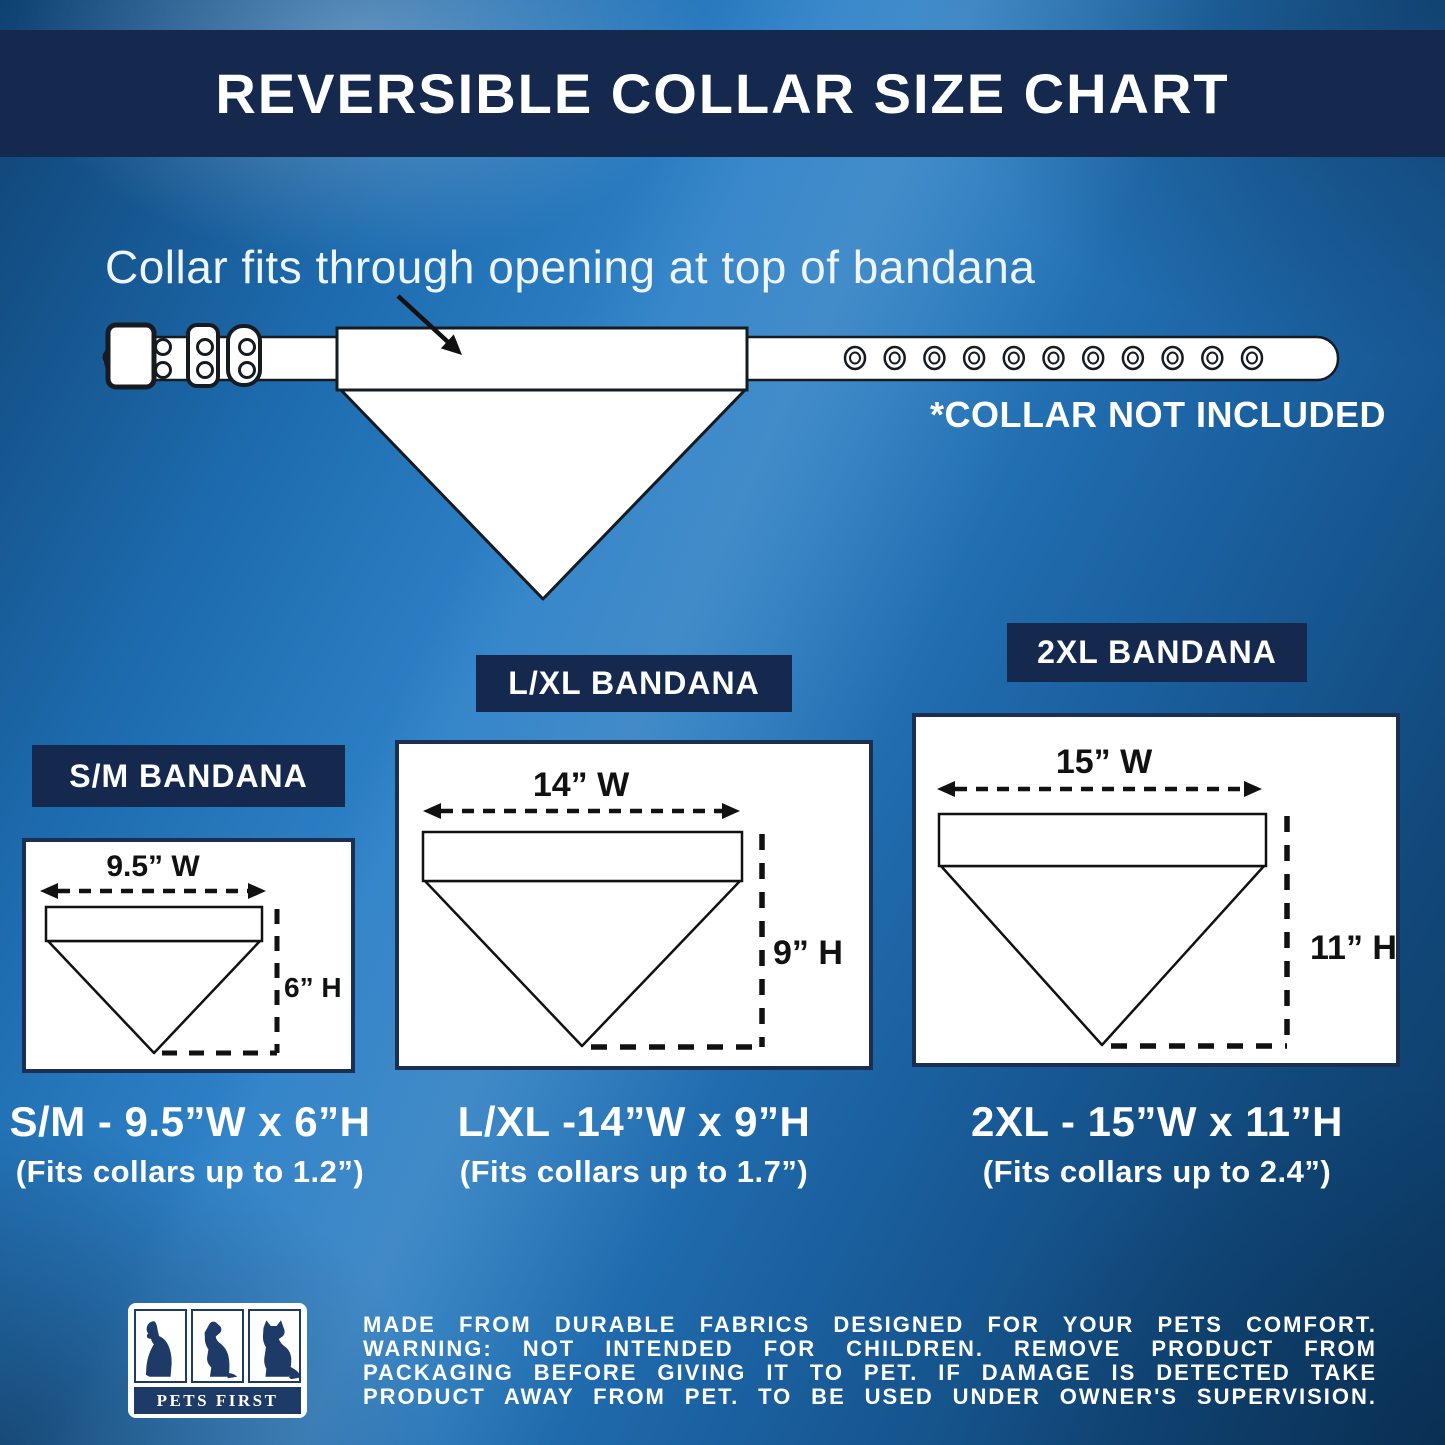 This screenshot has width=1445, height=1445. I want to click on collar-eyelets, so click(1053, 358).